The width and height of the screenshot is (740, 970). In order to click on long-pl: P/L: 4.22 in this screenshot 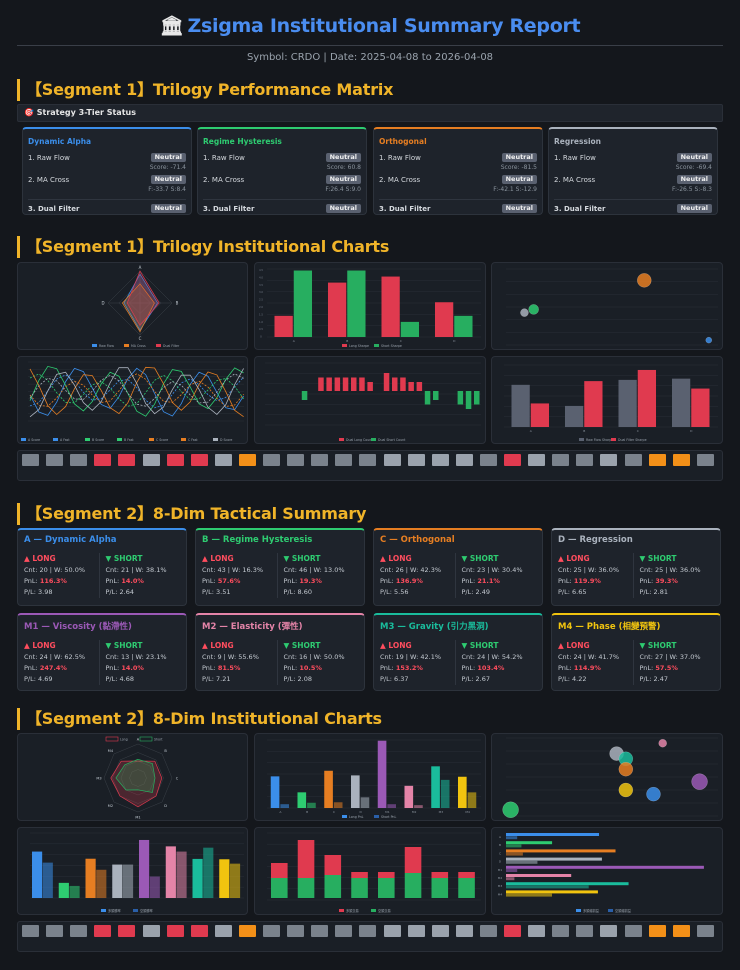, I will do `click(572, 679)`.